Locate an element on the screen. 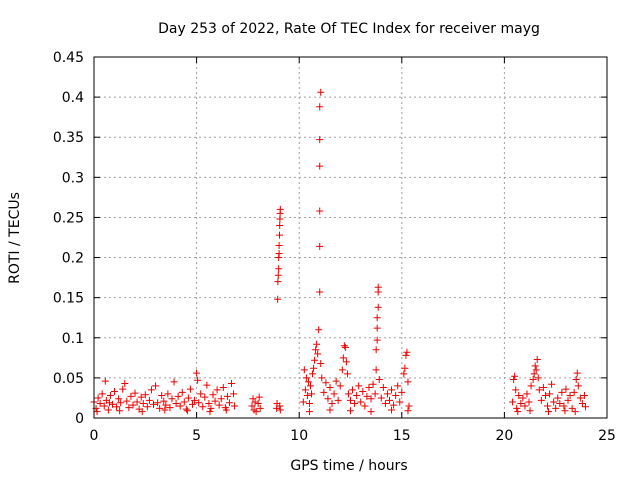 The image size is (640, 480). y-axis-label: ROTI / TECUs is located at coordinates (15, 238).